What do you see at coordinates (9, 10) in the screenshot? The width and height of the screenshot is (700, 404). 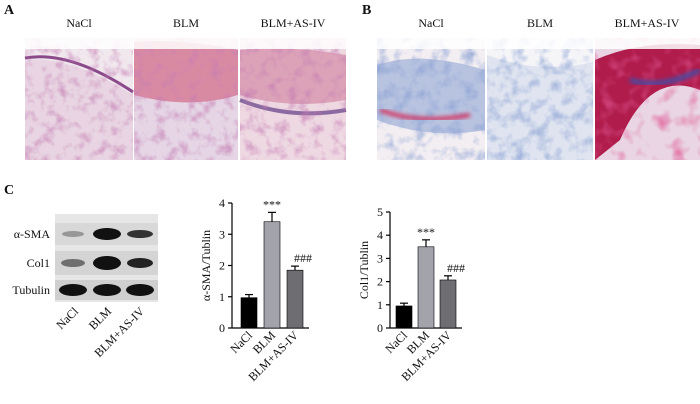 I see `panel-label: A` at bounding box center [9, 10].